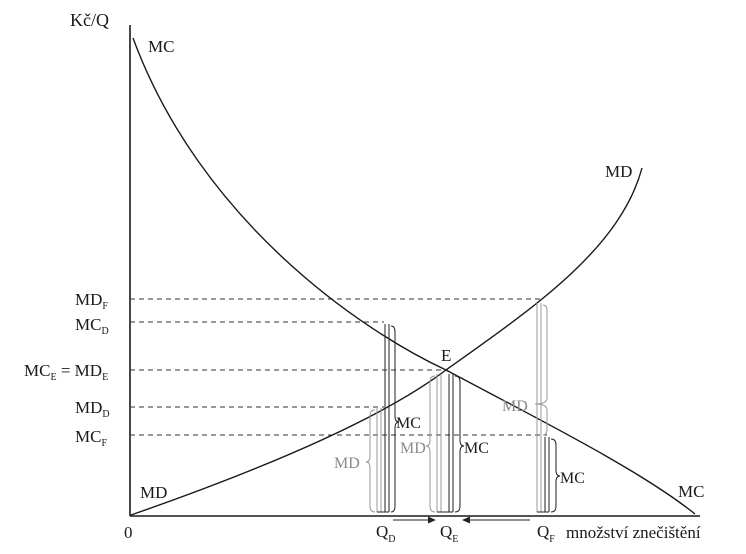  What do you see at coordinates (459, 444) in the screenshot?
I see `qe-mc-brace` at bounding box center [459, 444].